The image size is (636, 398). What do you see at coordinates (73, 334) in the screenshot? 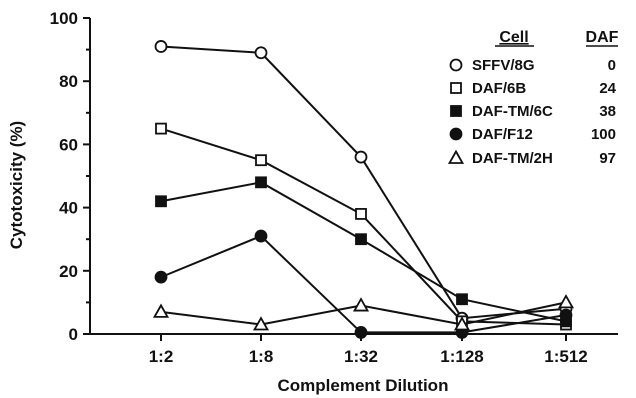
I see `y-tick-label-0: 0` at bounding box center [73, 334].